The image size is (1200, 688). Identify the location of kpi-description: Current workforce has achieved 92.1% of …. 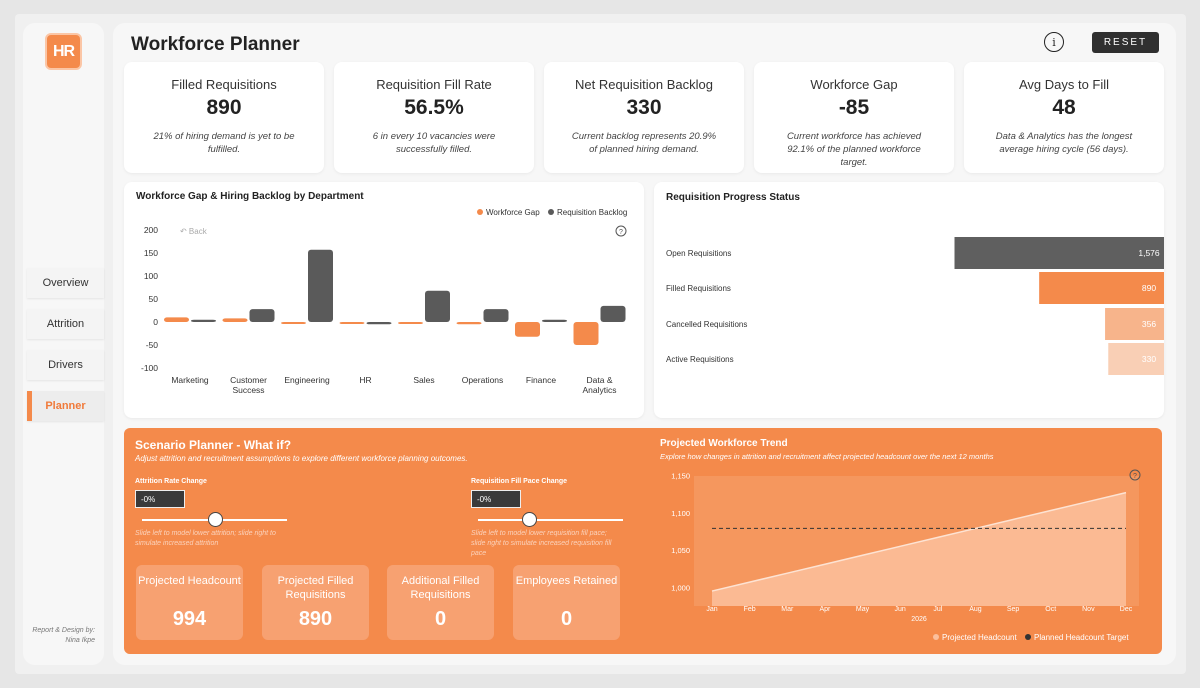
(854, 149).